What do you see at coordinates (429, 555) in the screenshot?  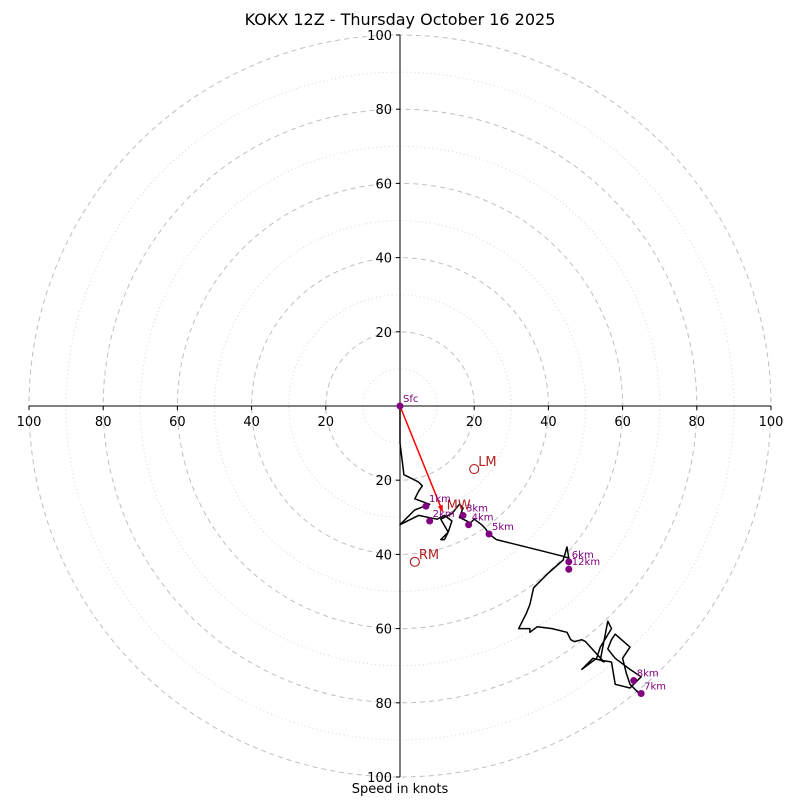 I see `storm-motion-label-rm: RM` at bounding box center [429, 555].